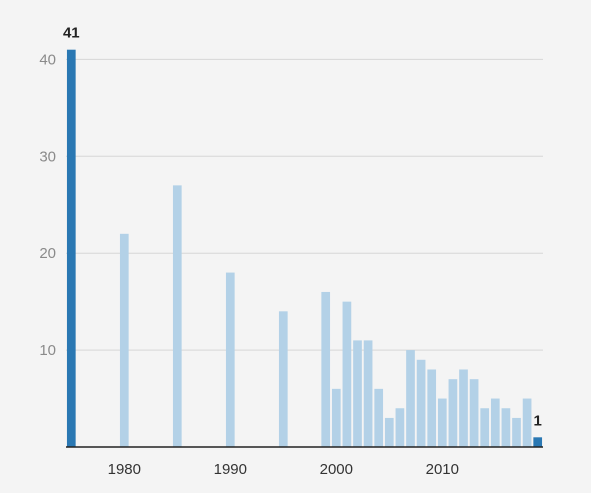 This screenshot has width=591, height=493. Describe the element at coordinates (71, 33) in the screenshot. I see `data-label: 41` at that location.